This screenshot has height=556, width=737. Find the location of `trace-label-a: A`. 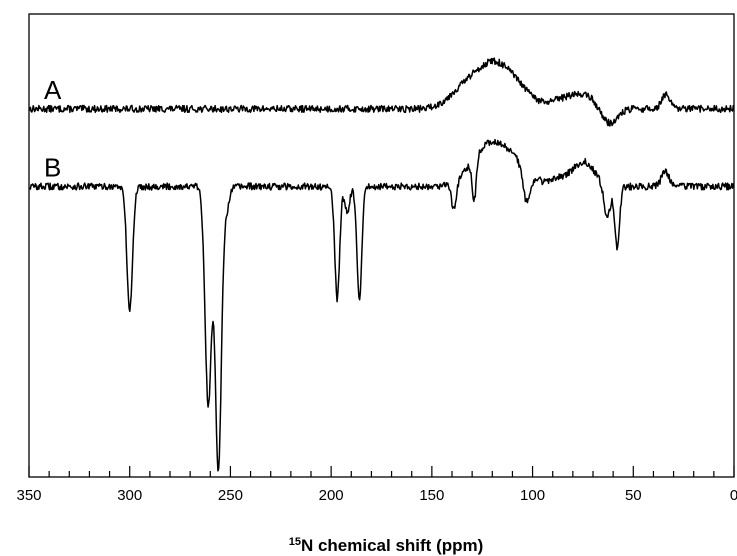

trace-label-a: A is located at coordinates (53, 90).